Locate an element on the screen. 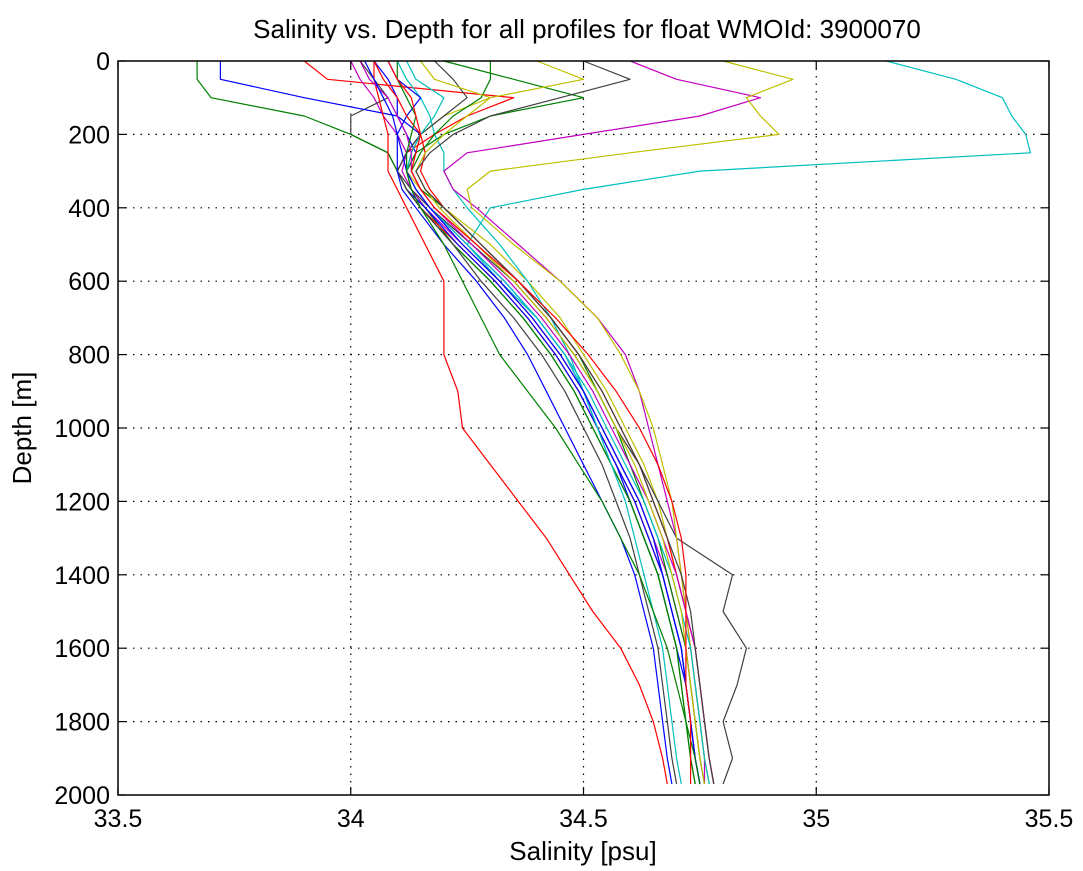 Image resolution: width=1083 pixels, height=871 pixels. x-tick-label: 35.5 is located at coordinates (1049, 819).